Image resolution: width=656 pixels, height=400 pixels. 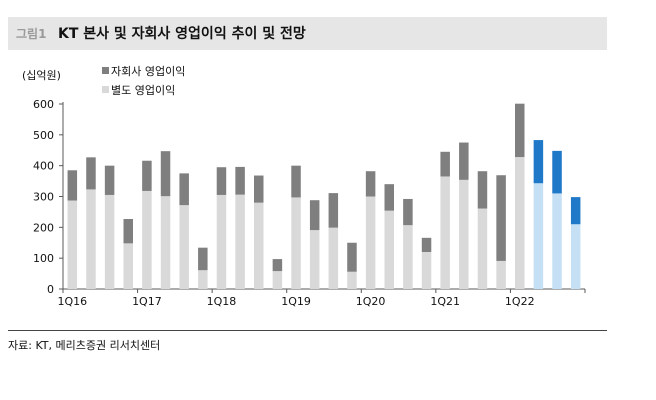 What do you see at coordinates (314, 259) in the screenshot?
I see `bar-base-2Q19` at bounding box center [314, 259].